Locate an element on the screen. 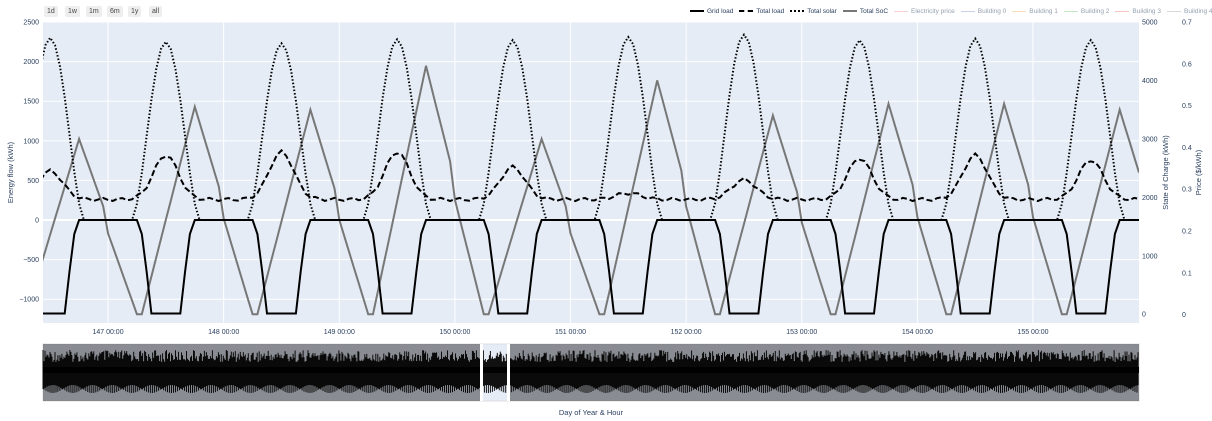 The image size is (1212, 421). range-button-1y: 1y is located at coordinates (135, 11).